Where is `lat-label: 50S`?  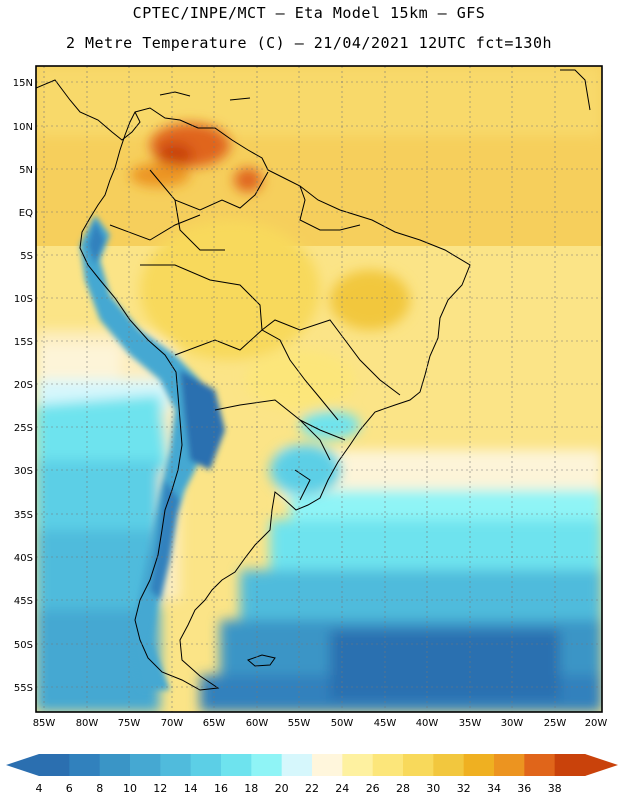
lat-label: 50S is located at coordinates (23, 645).